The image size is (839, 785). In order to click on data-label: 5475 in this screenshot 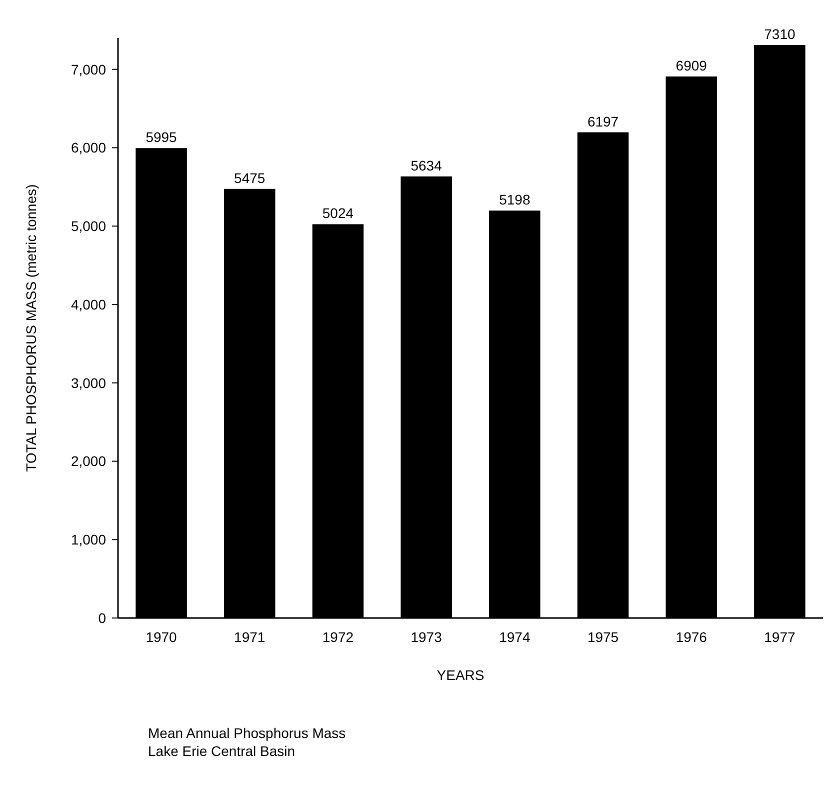, I will do `click(250, 178)`.